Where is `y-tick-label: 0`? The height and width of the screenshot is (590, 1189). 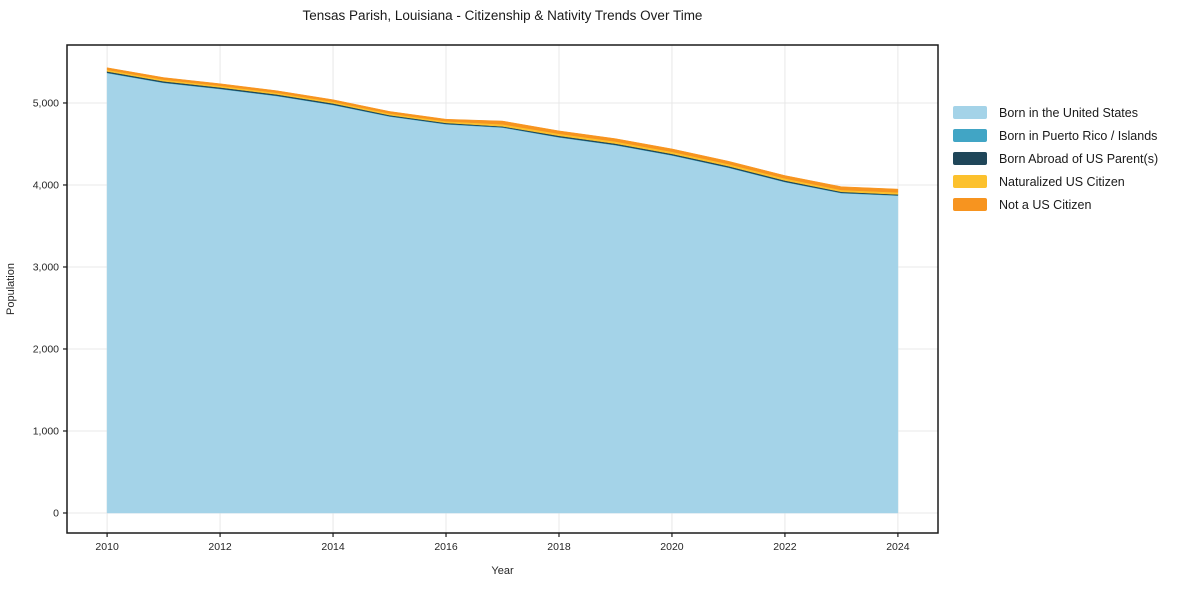 y-tick-label: 0 is located at coordinates (56, 513).